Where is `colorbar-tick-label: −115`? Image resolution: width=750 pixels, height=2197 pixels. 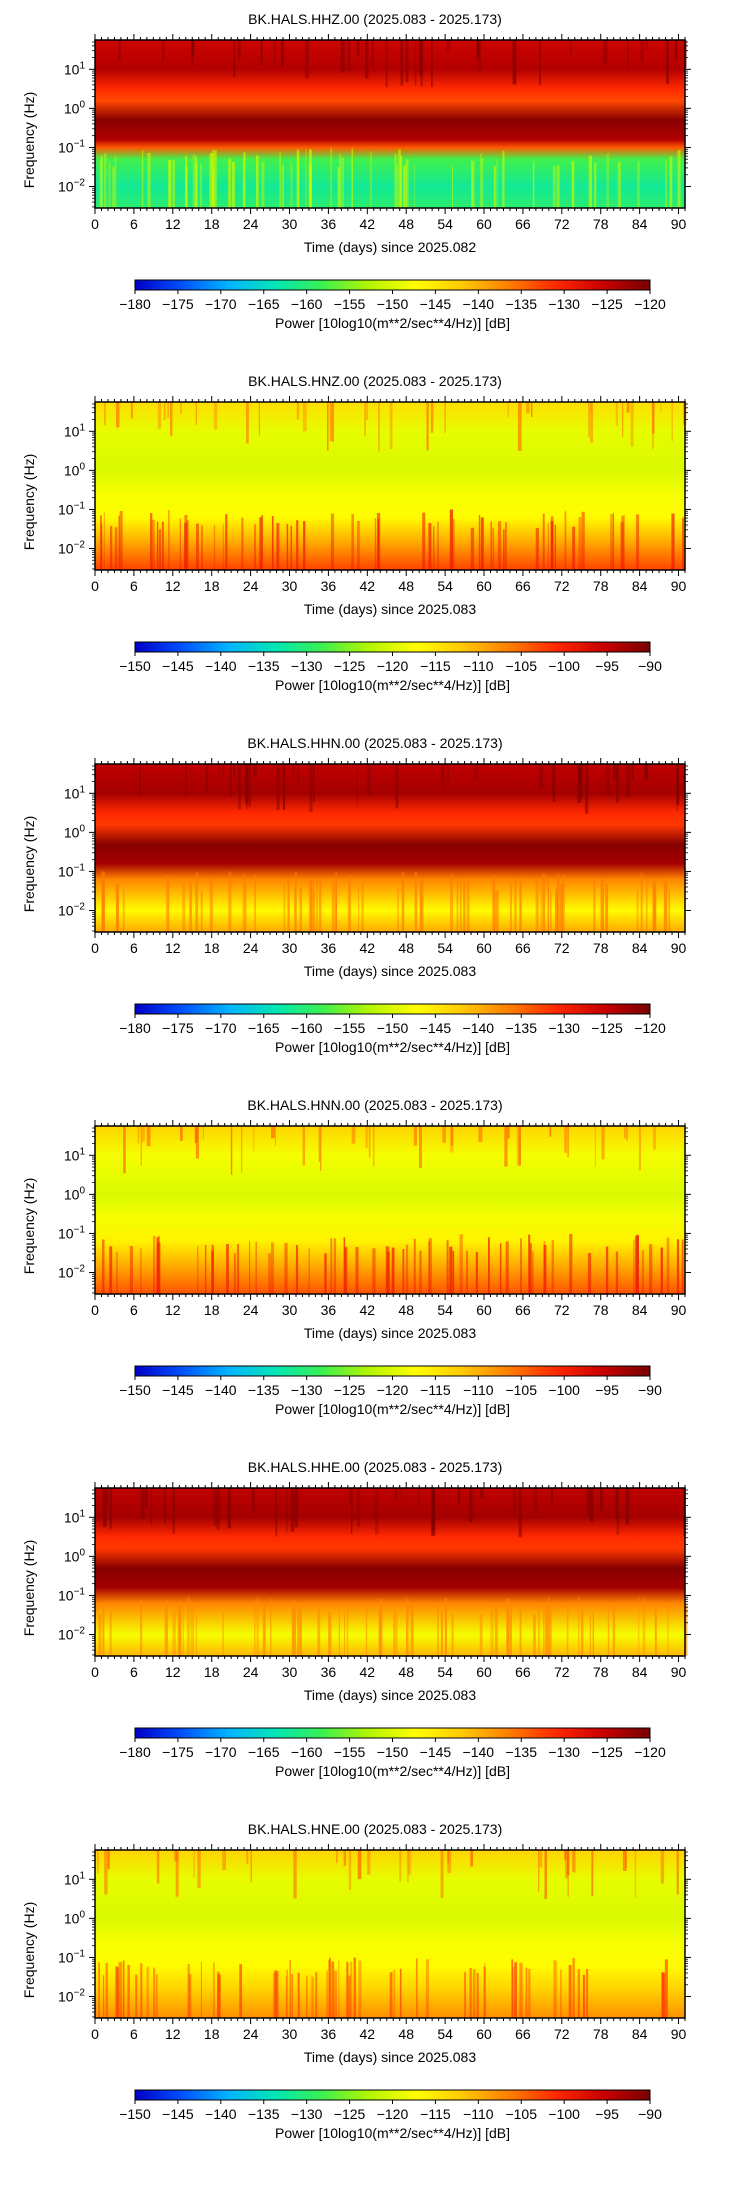
colorbar-tick-label: −115 is located at coordinates (435, 666).